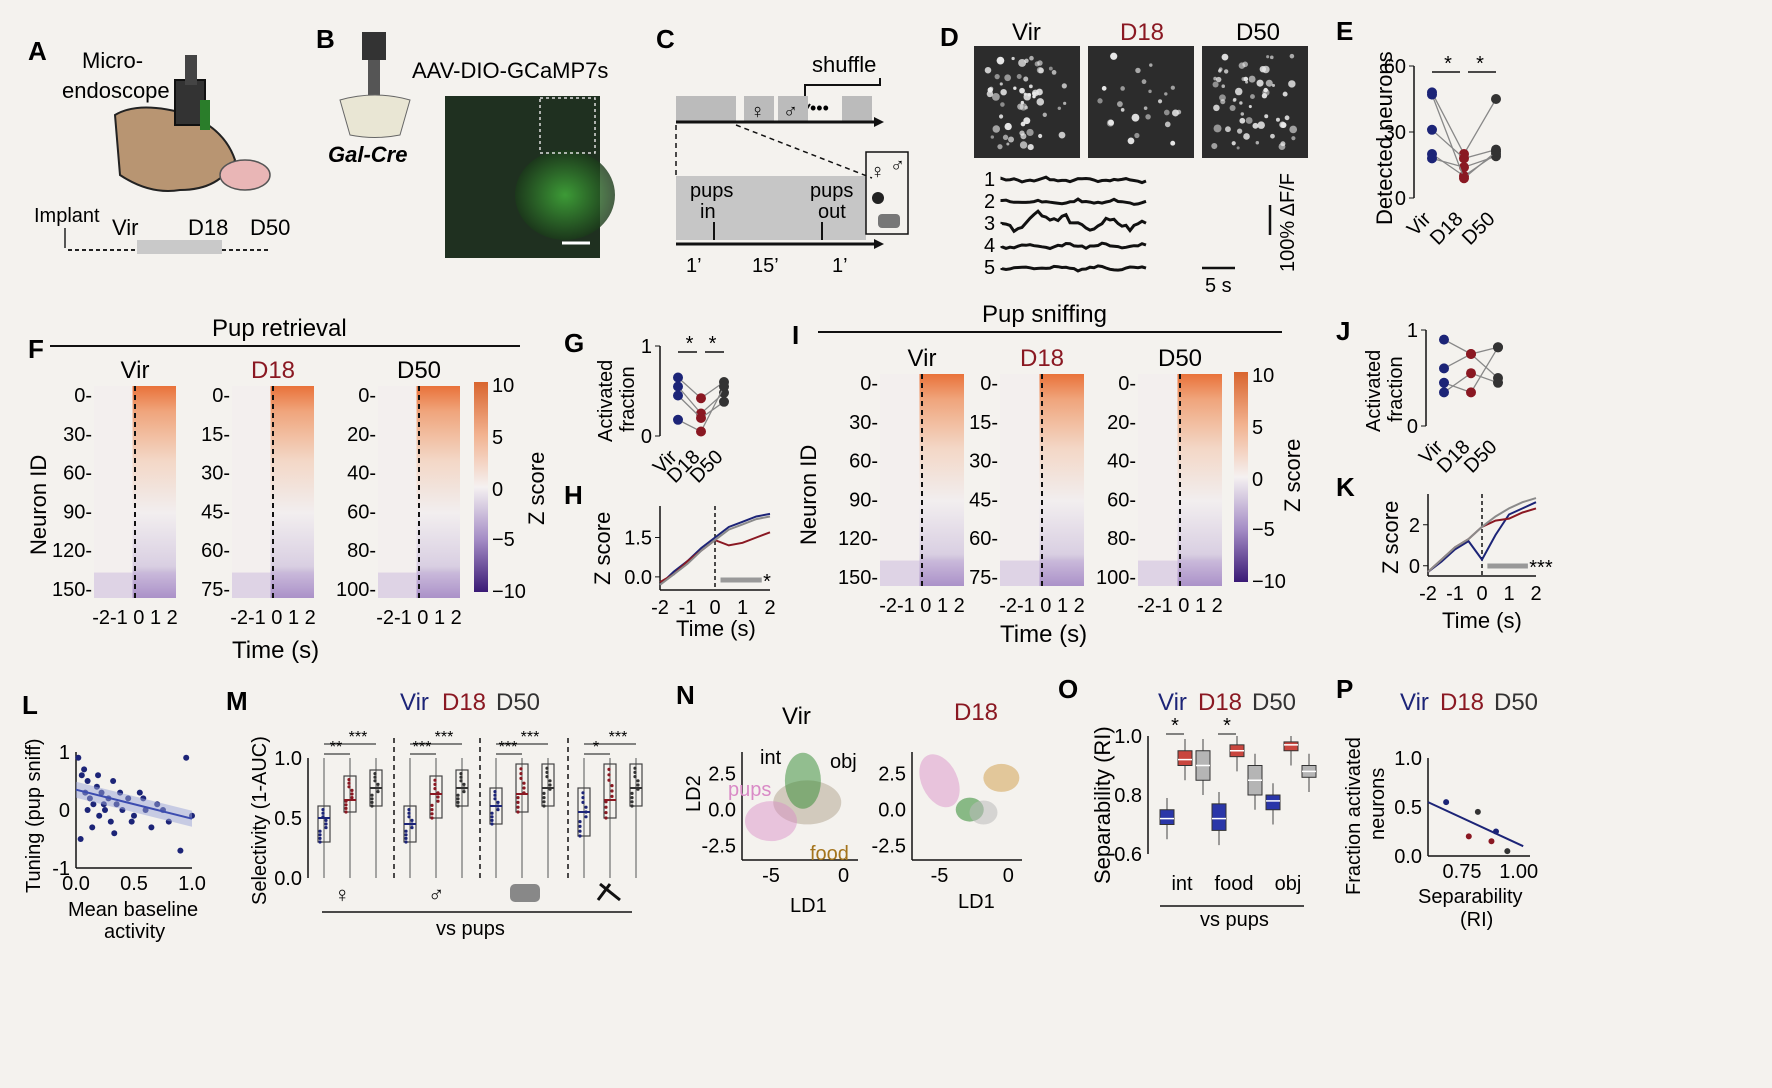 Image resolution: width=1772 pixels, height=1088 pixels. I want to click on heatmap-ytick: 80-, so click(1121, 539).